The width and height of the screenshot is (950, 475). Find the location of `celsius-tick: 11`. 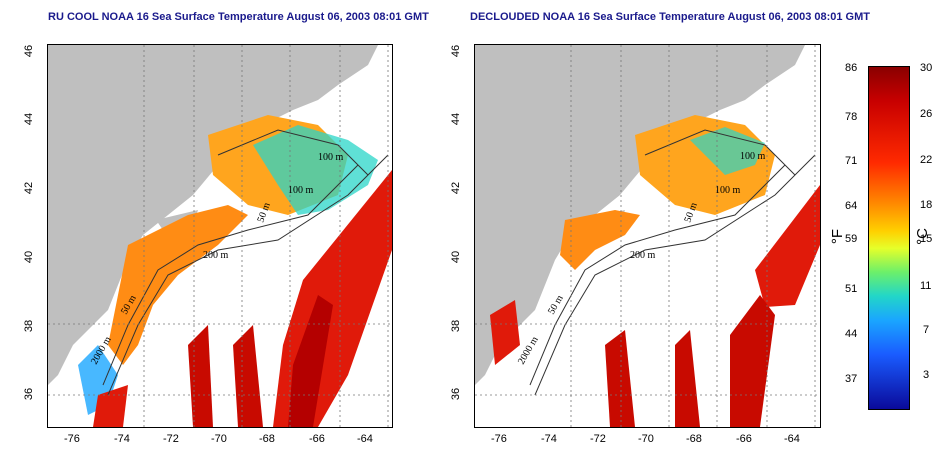

celsius-tick: 11 is located at coordinates (926, 286).